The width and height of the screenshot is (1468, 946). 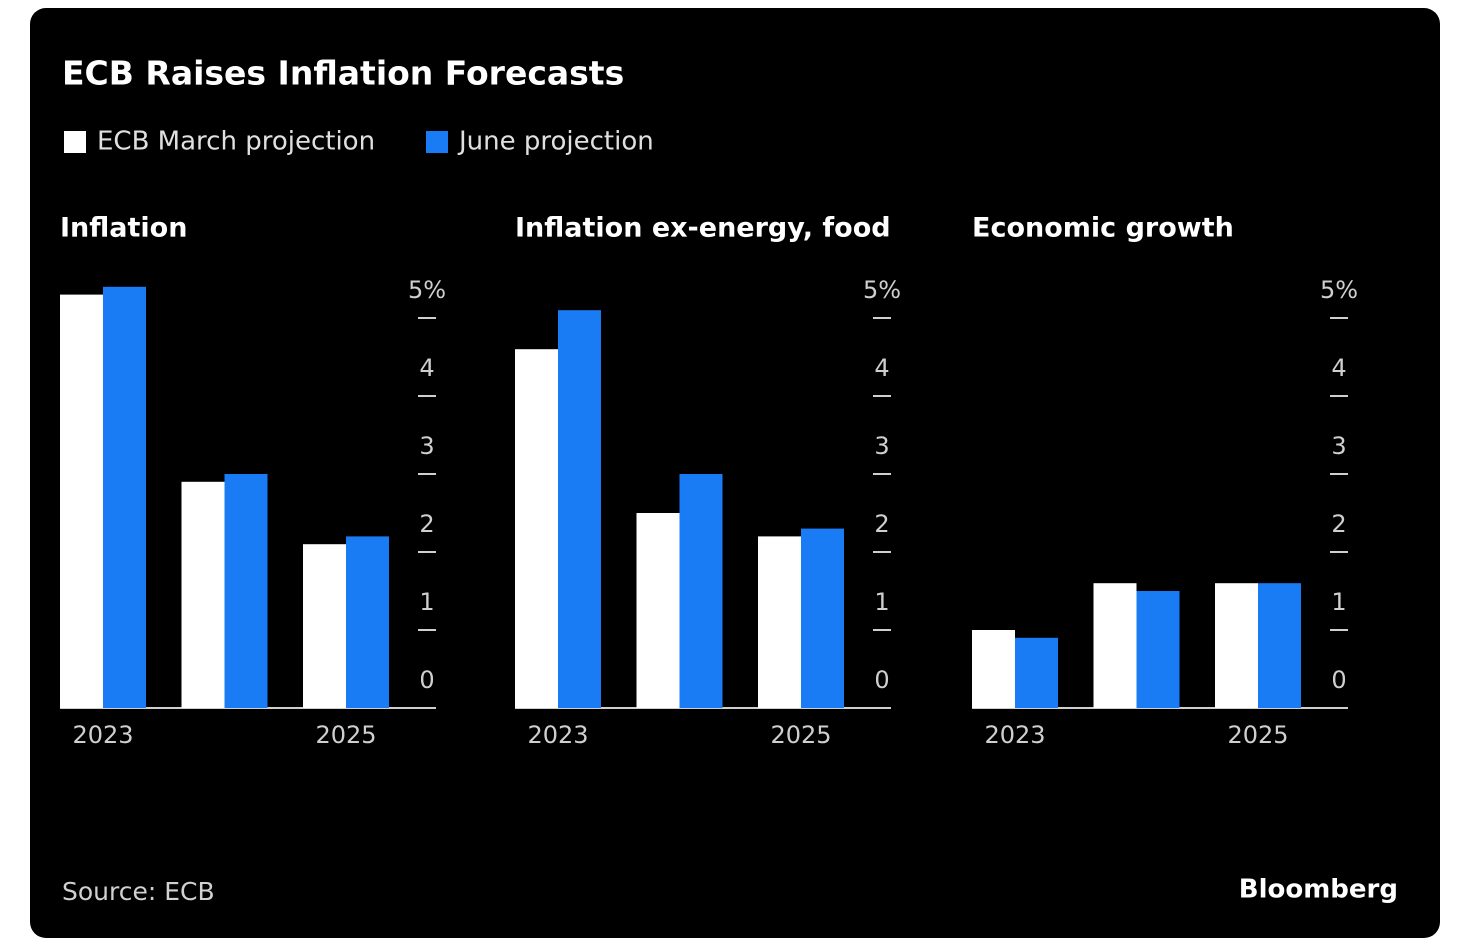 What do you see at coordinates (123, 228) in the screenshot?
I see `panel-title: Inflation` at bounding box center [123, 228].